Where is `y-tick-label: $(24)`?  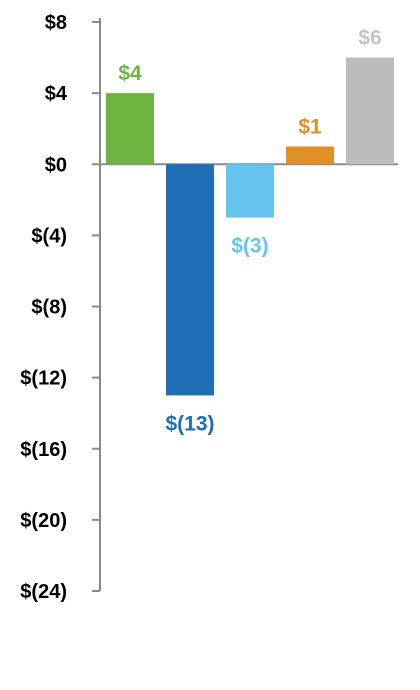
y-tick-label: $(24) is located at coordinates (43, 592).